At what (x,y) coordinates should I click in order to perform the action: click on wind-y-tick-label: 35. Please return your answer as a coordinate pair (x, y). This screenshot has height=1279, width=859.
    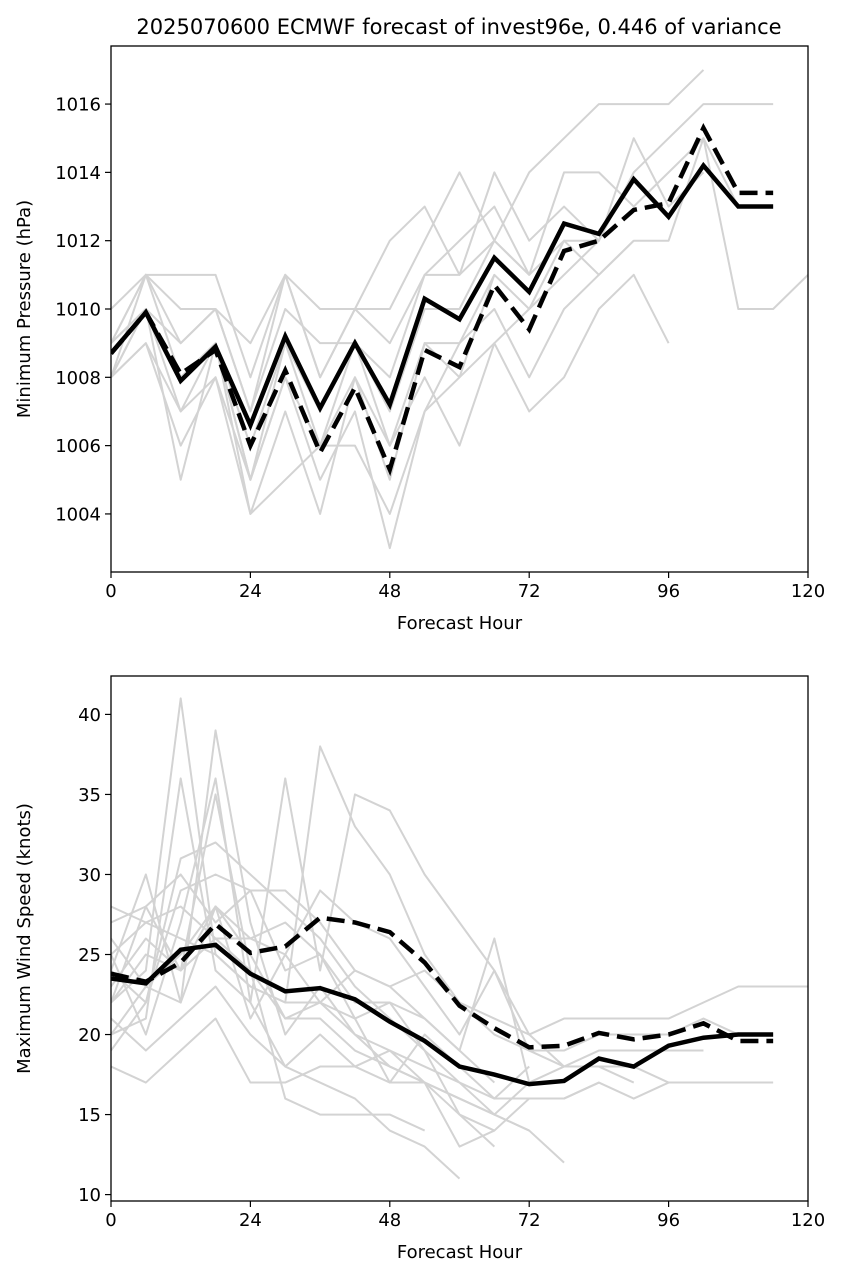
    Looking at the image, I should click on (89, 795).